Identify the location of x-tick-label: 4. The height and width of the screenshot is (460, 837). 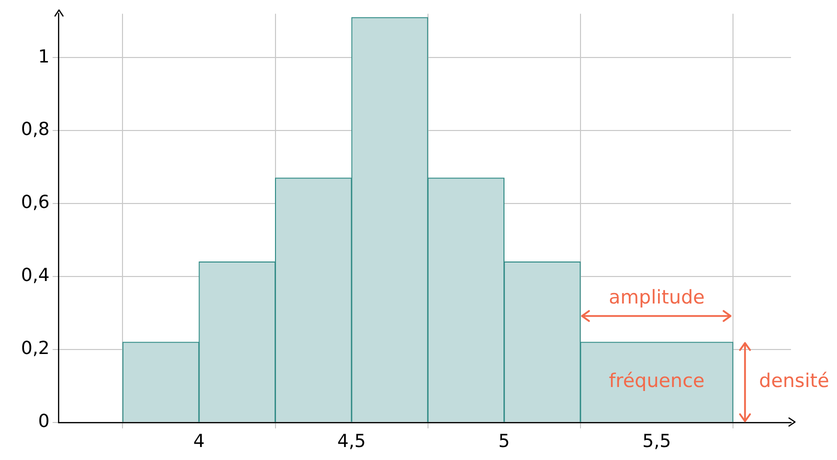
(199, 441).